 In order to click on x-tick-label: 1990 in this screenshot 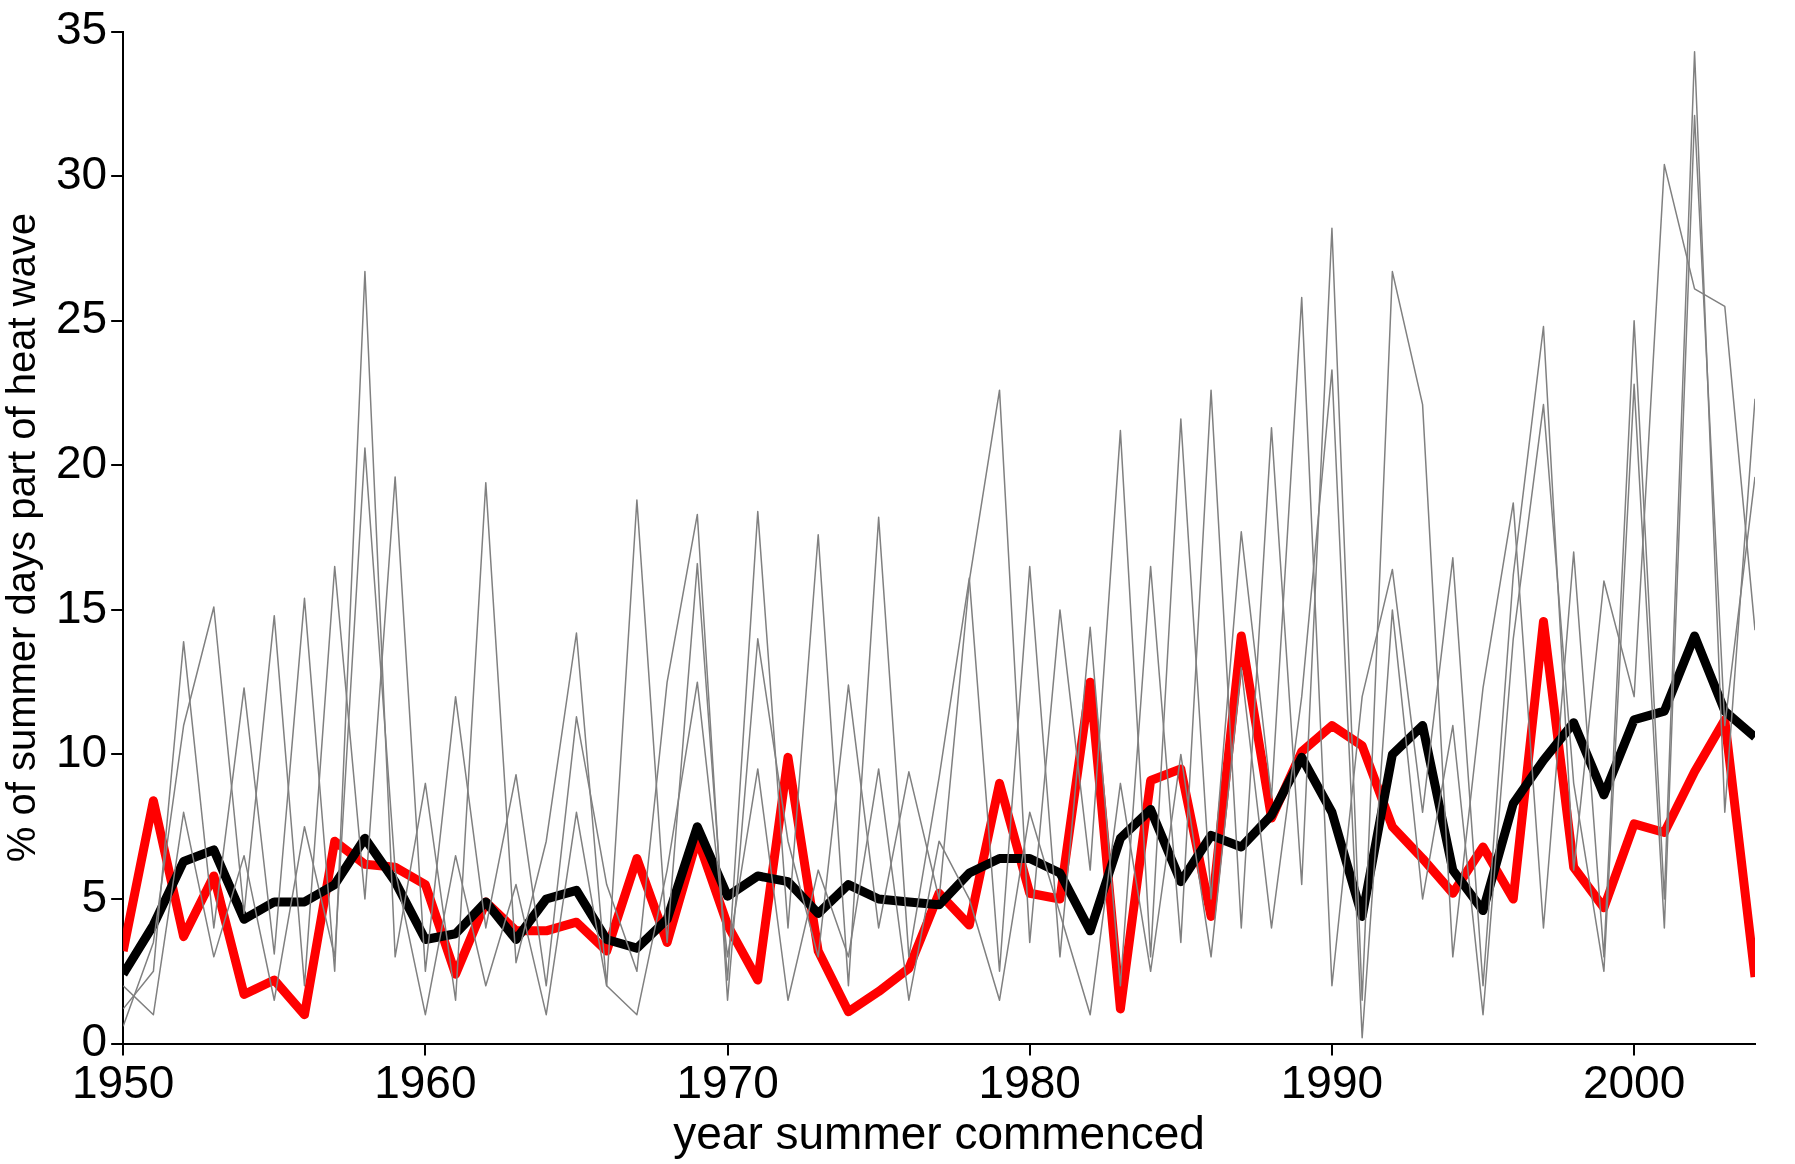, I will do `click(1332, 1081)`.